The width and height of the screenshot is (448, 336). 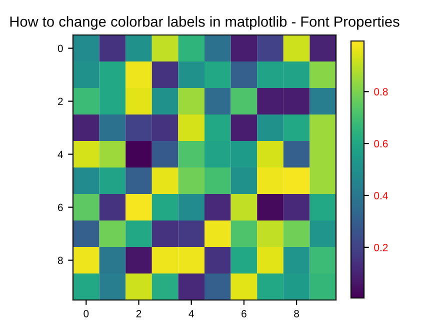 What do you see at coordinates (60, 48) in the screenshot?
I see `y-tick-label: 0` at bounding box center [60, 48].